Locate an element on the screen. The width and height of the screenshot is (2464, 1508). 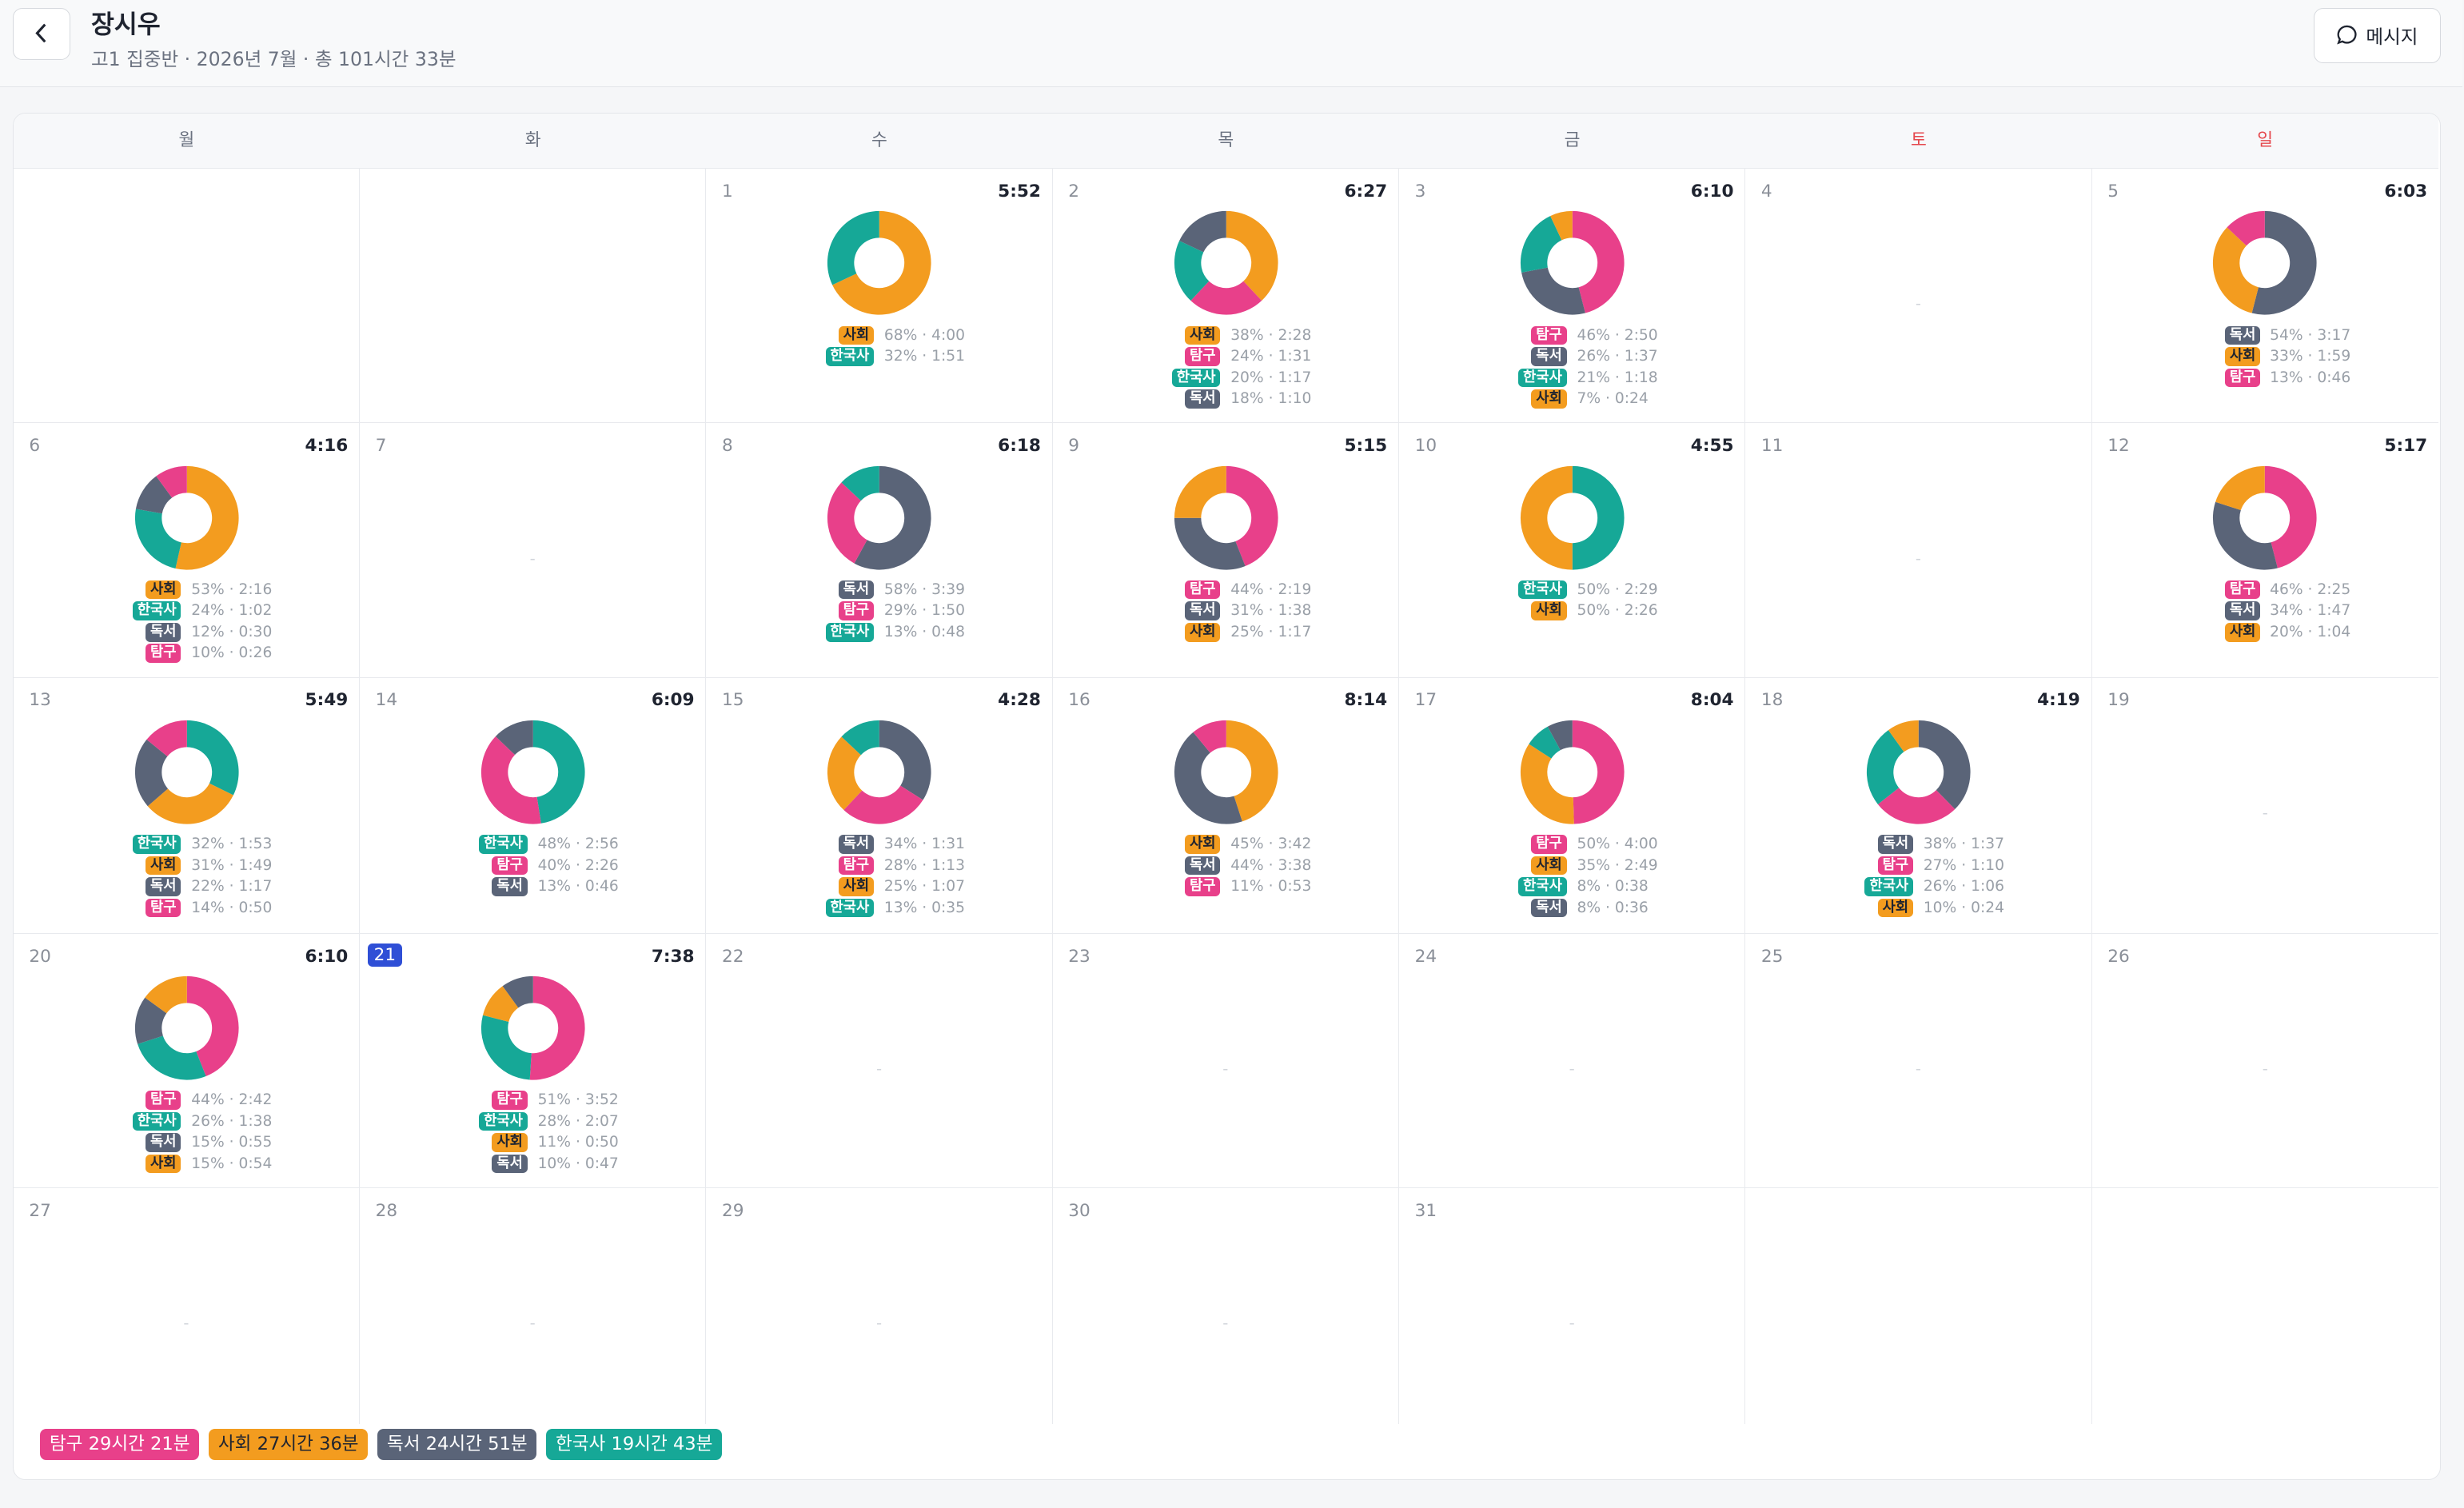
back-button is located at coordinates (41, 33).